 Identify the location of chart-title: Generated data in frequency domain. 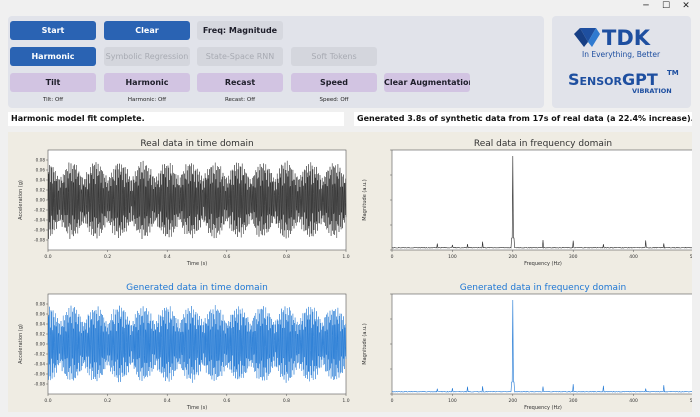
(543, 288).